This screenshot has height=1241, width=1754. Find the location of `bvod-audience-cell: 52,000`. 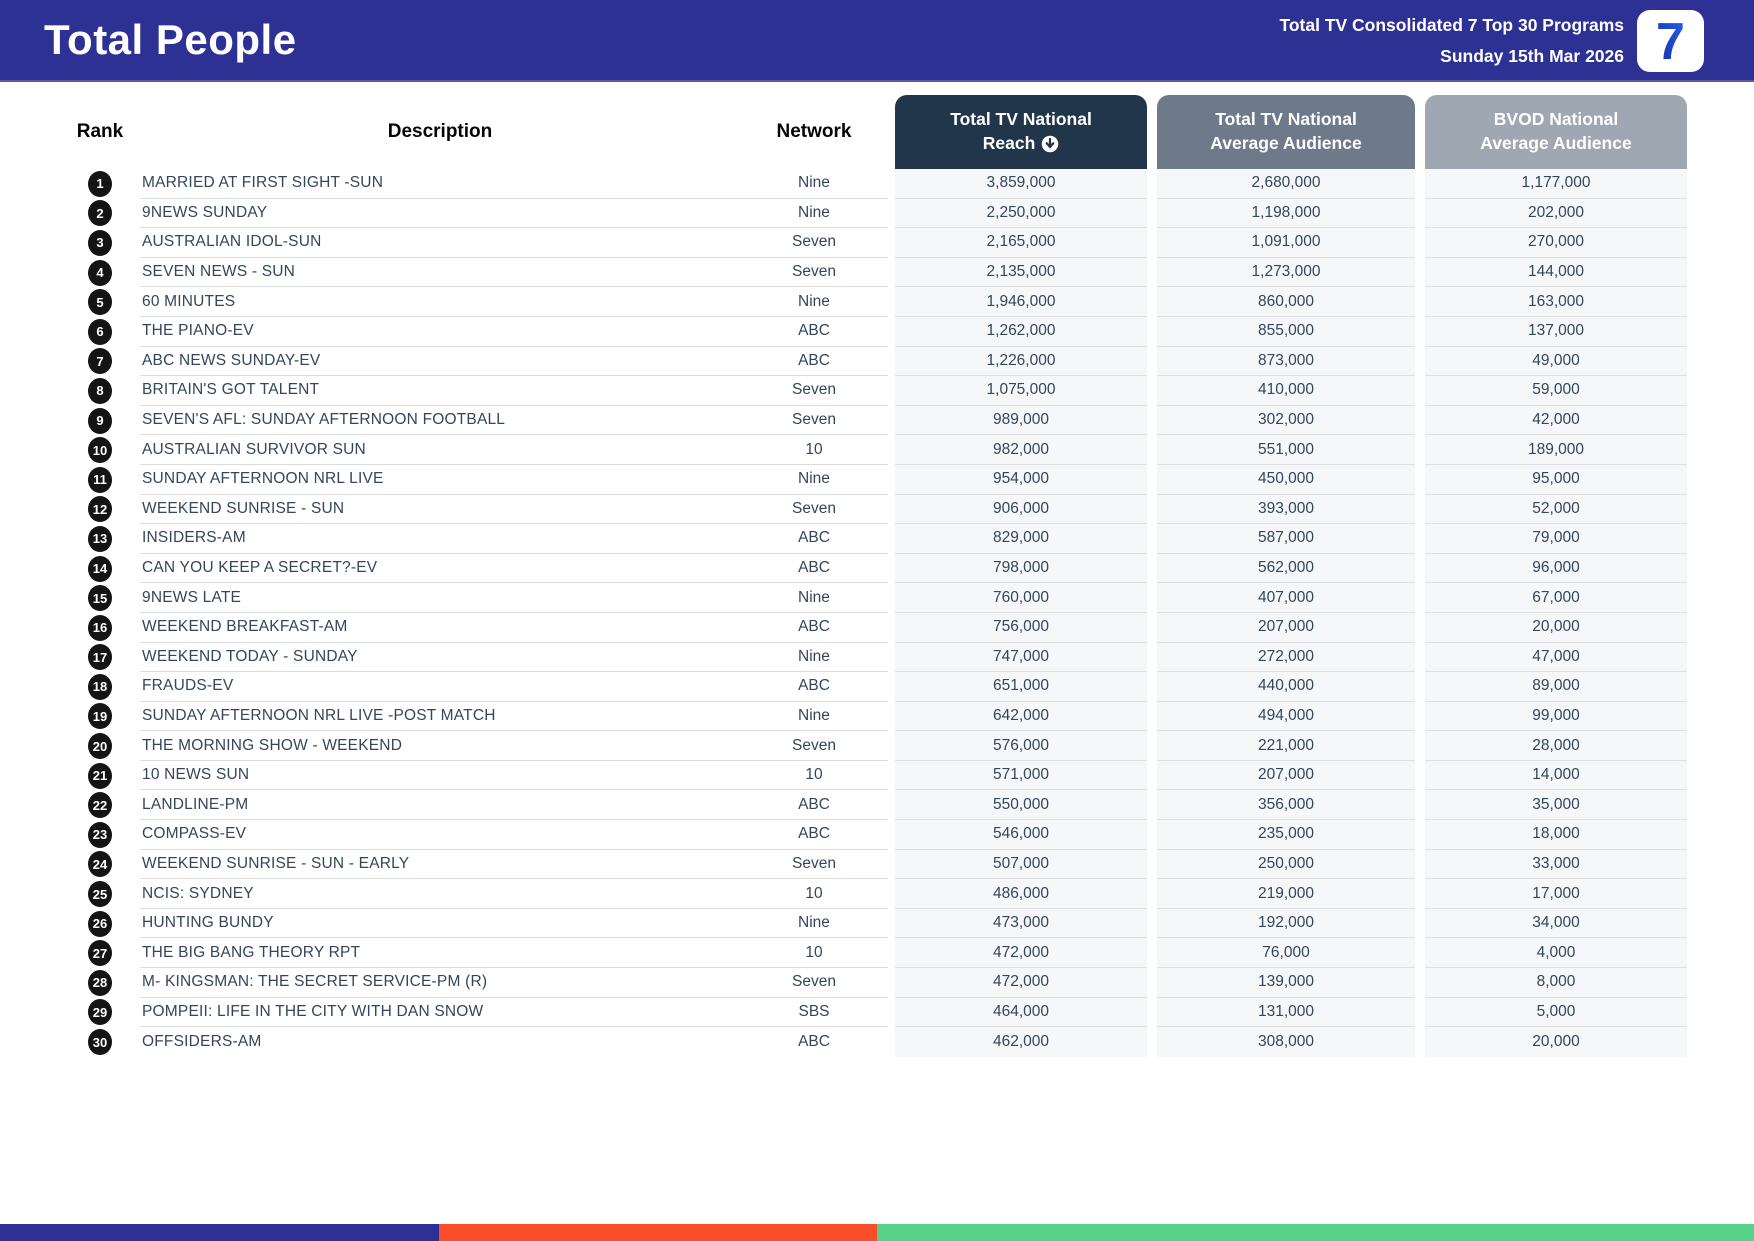

bvod-audience-cell: 52,000 is located at coordinates (1556, 509).